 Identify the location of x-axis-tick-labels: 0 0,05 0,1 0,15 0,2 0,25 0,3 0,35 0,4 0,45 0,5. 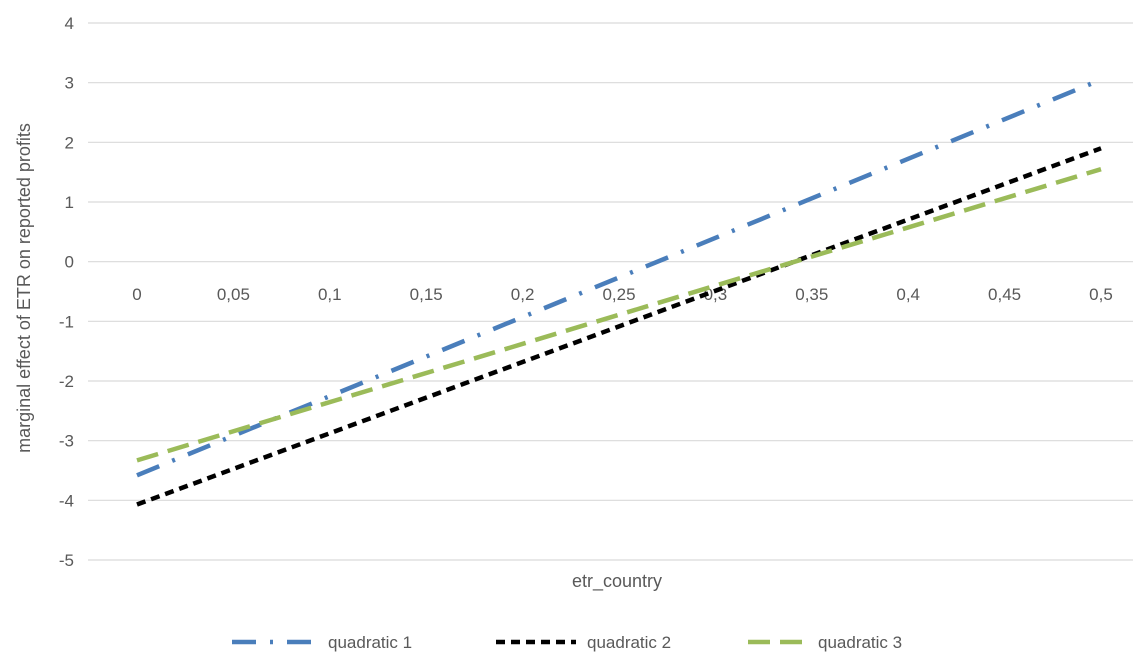
(622, 294).